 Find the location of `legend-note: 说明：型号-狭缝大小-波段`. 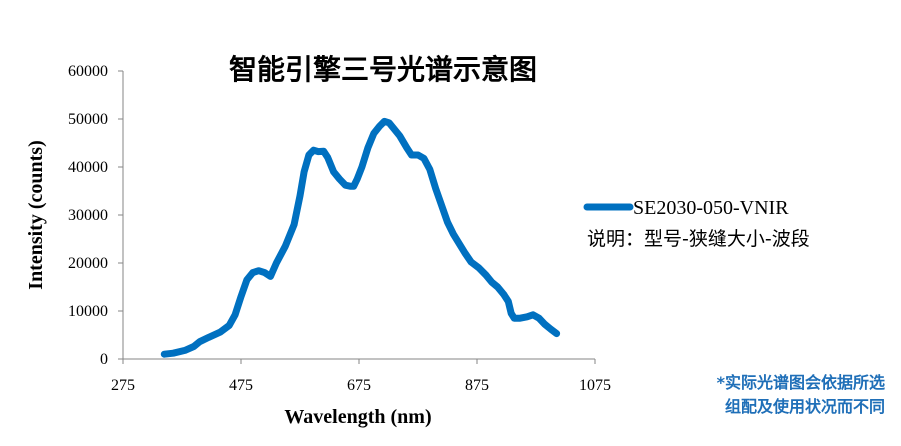

legend-note: 说明：型号-狭缝大小-波段 is located at coordinates (698, 239).